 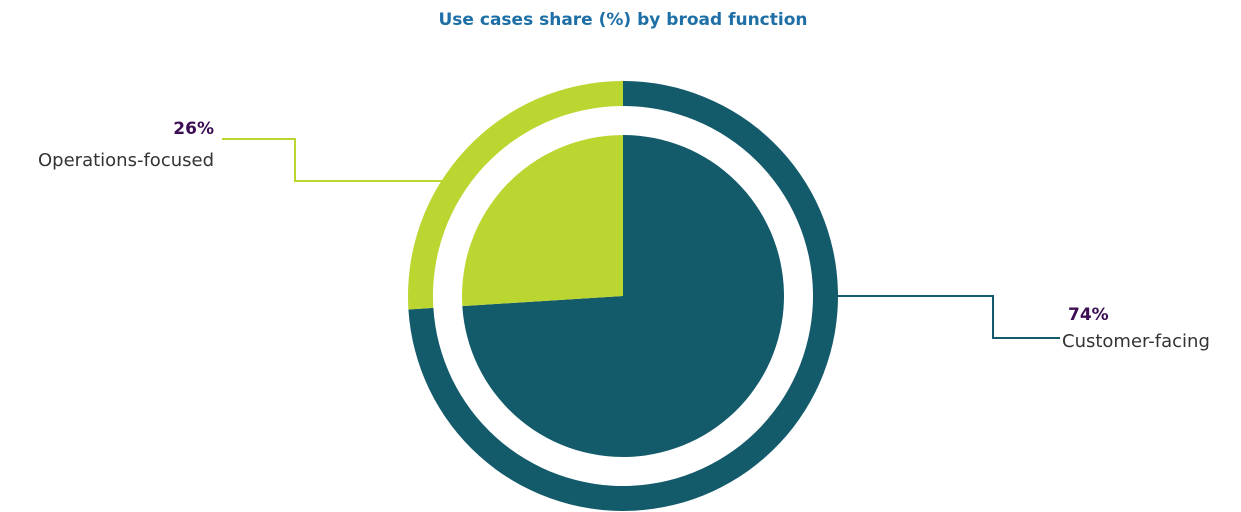 What do you see at coordinates (542, 221) in the screenshot?
I see `pie-slice` at bounding box center [542, 221].